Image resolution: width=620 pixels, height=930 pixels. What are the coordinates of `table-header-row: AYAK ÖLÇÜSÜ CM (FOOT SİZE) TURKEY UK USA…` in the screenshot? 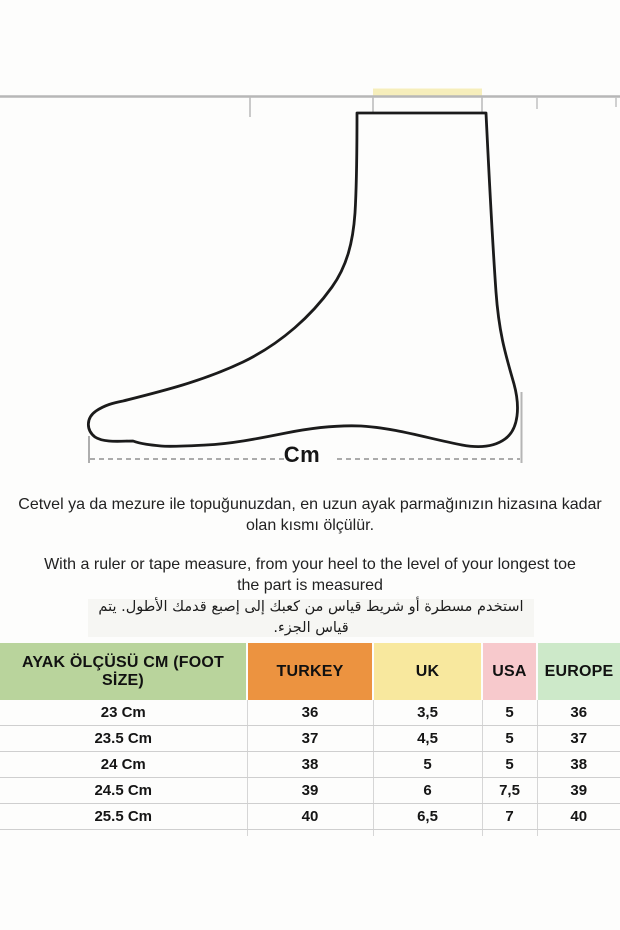 It's located at (310, 671).